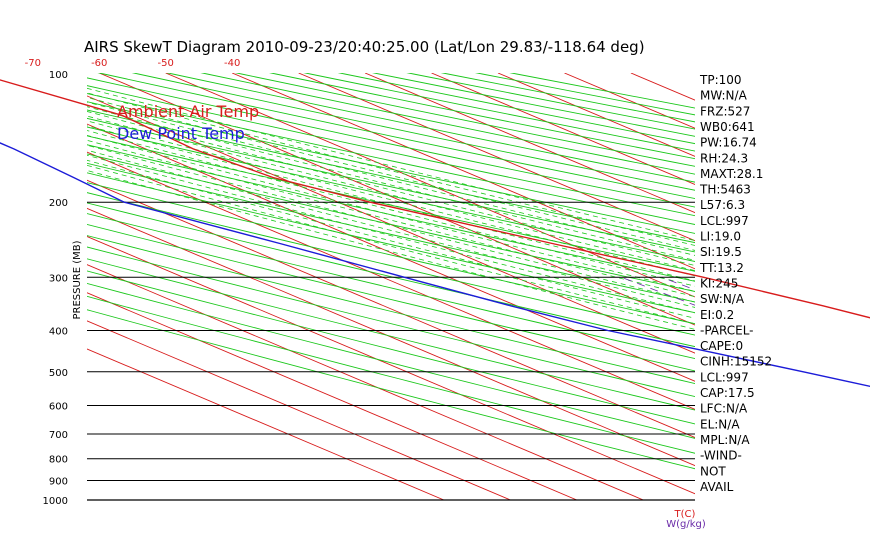 The image size is (870, 560). Describe the element at coordinates (58, 435) in the screenshot. I see `pressure-tick-label: 700` at that location.